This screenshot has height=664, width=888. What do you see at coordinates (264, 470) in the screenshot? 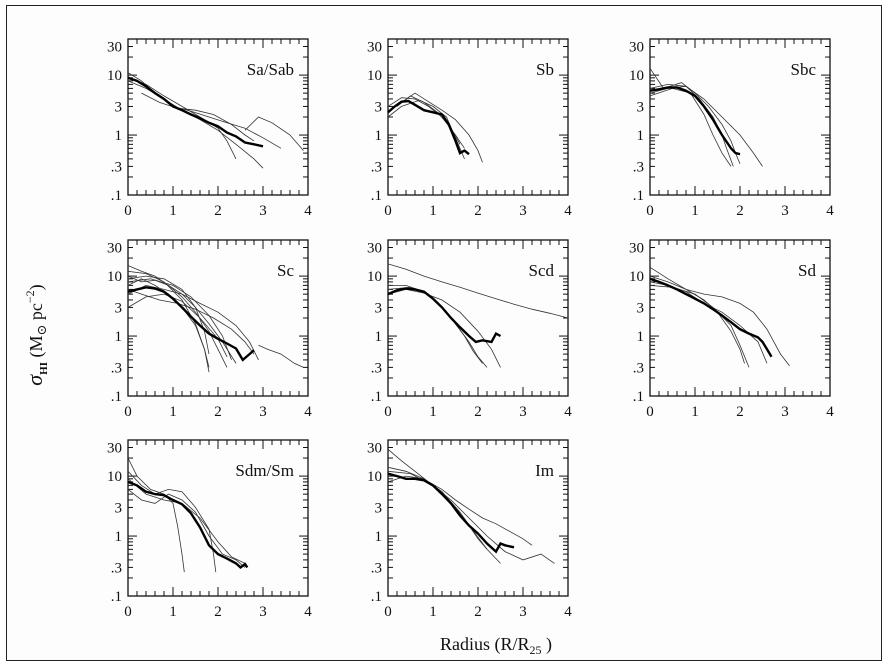
I see `panel-type-label: Sdm/Sm` at bounding box center [264, 470].